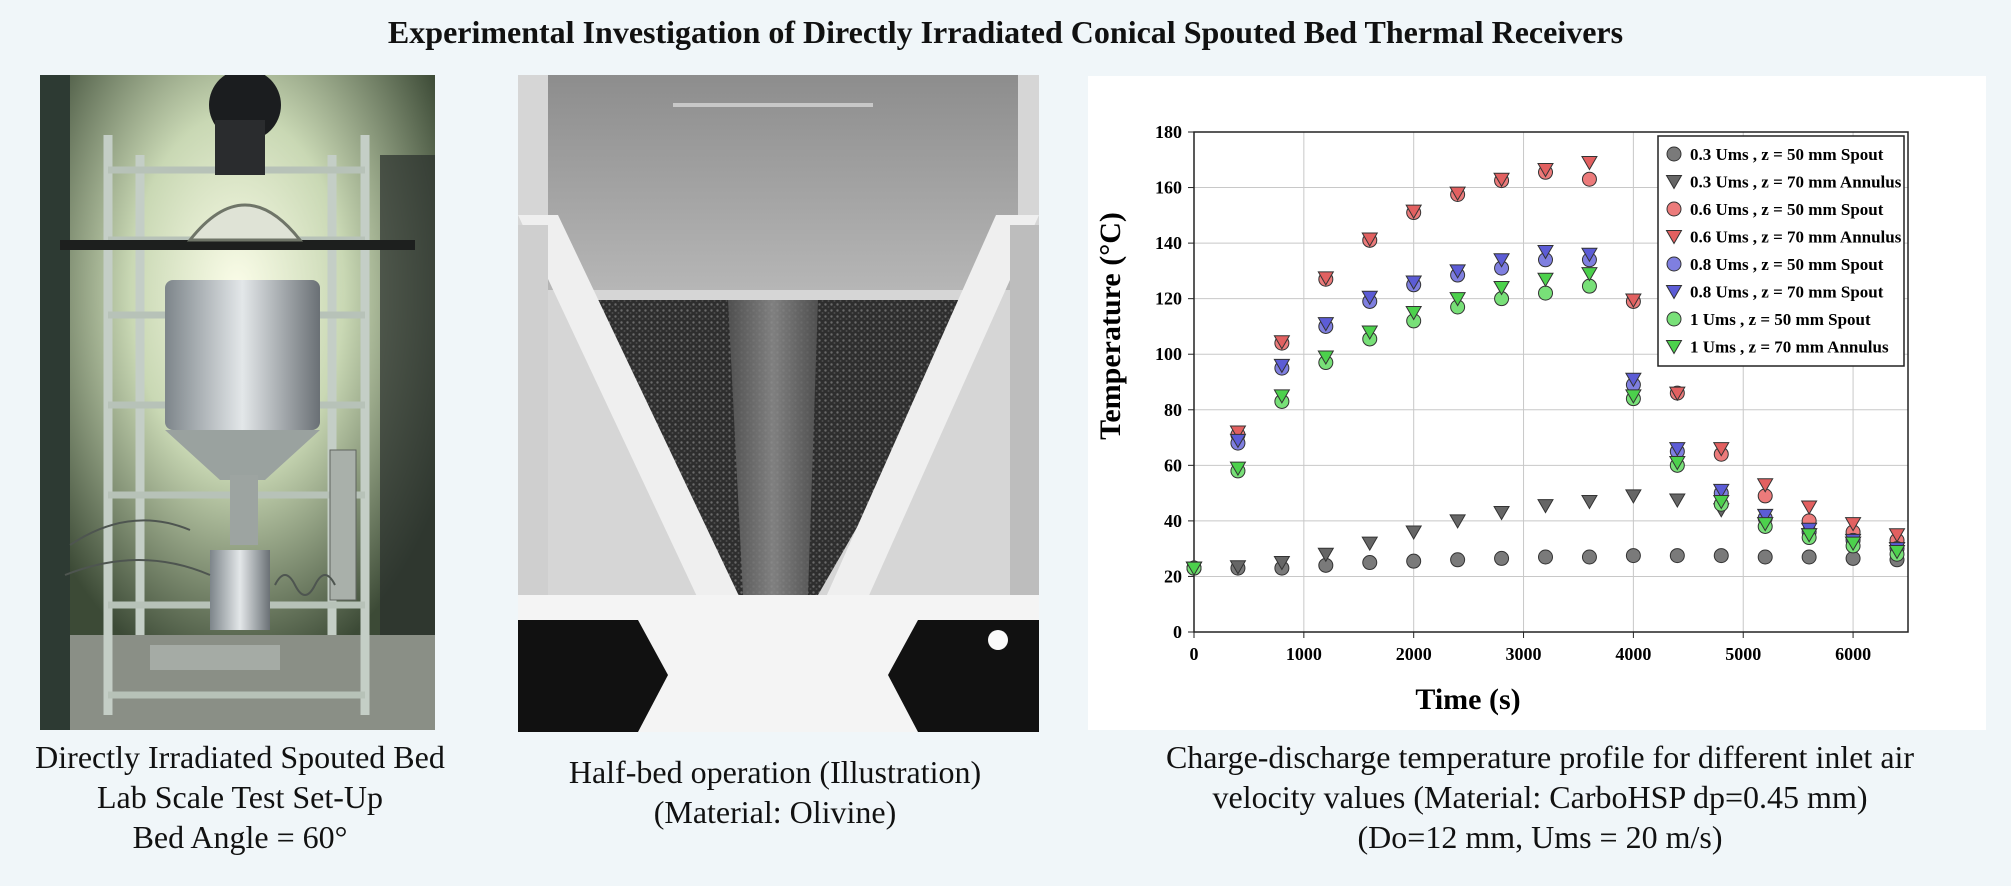 The image size is (2011, 886). What do you see at coordinates (240, 837) in the screenshot?
I see `caption-line: Bed Angle = 60°` at bounding box center [240, 837].